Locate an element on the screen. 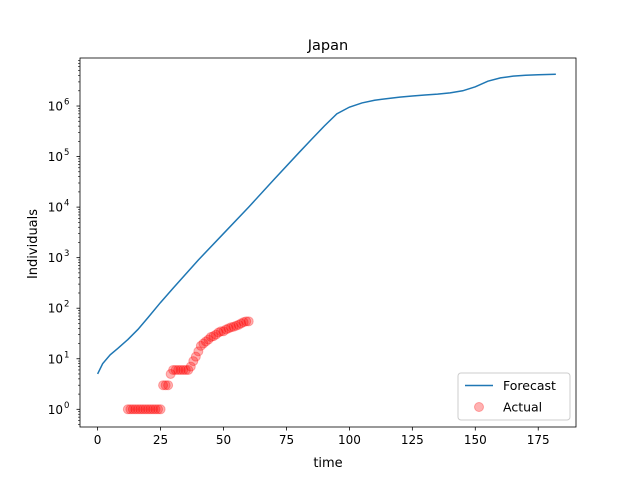 The height and width of the screenshot is (480, 640). y-tick-exponent: 0 is located at coordinates (66, 406).